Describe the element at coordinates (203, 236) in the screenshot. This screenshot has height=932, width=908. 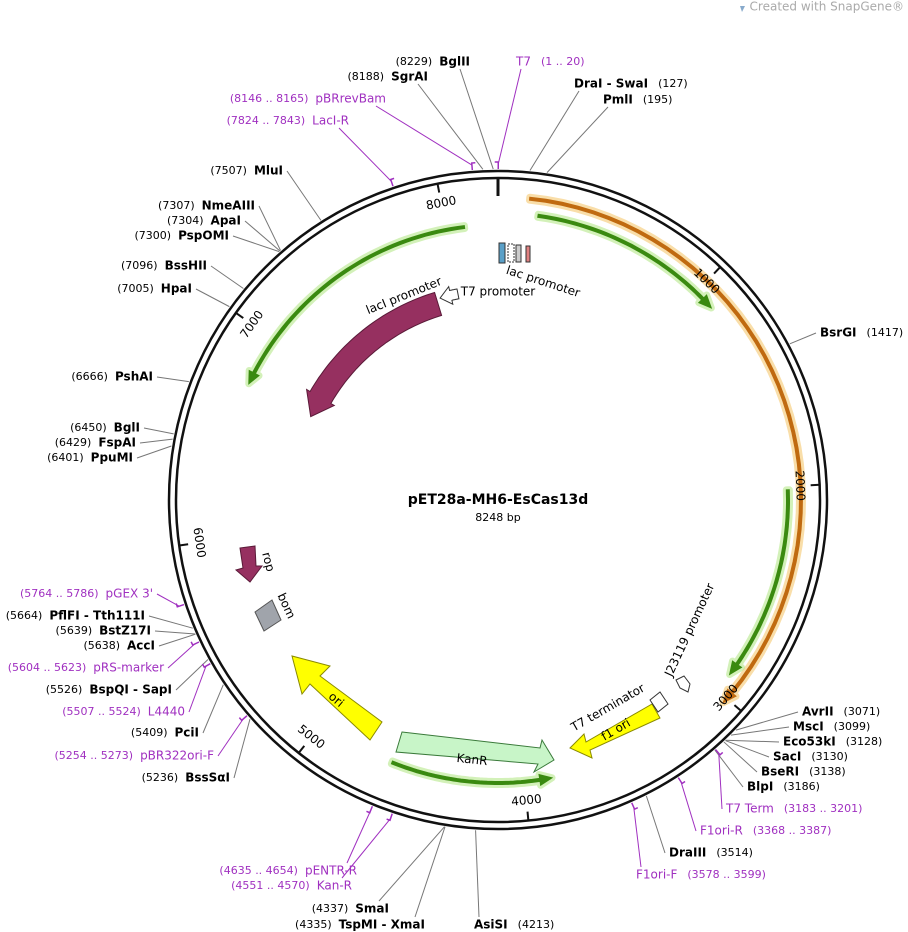
I see `site-name: PspOMI` at that location.